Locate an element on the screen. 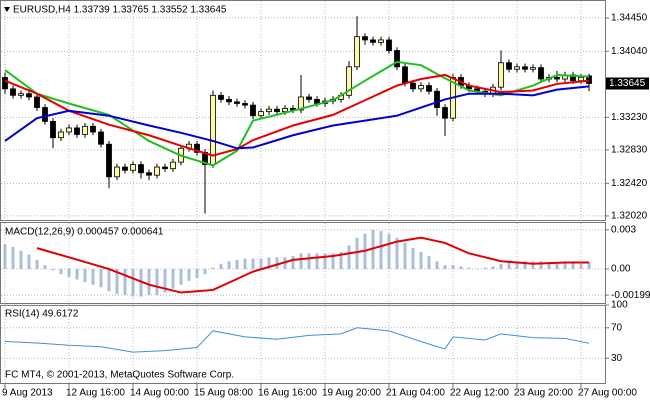 Image resolution: width=650 pixels, height=400 pixels. y-tick-label: 1.33230 is located at coordinates (629, 117).